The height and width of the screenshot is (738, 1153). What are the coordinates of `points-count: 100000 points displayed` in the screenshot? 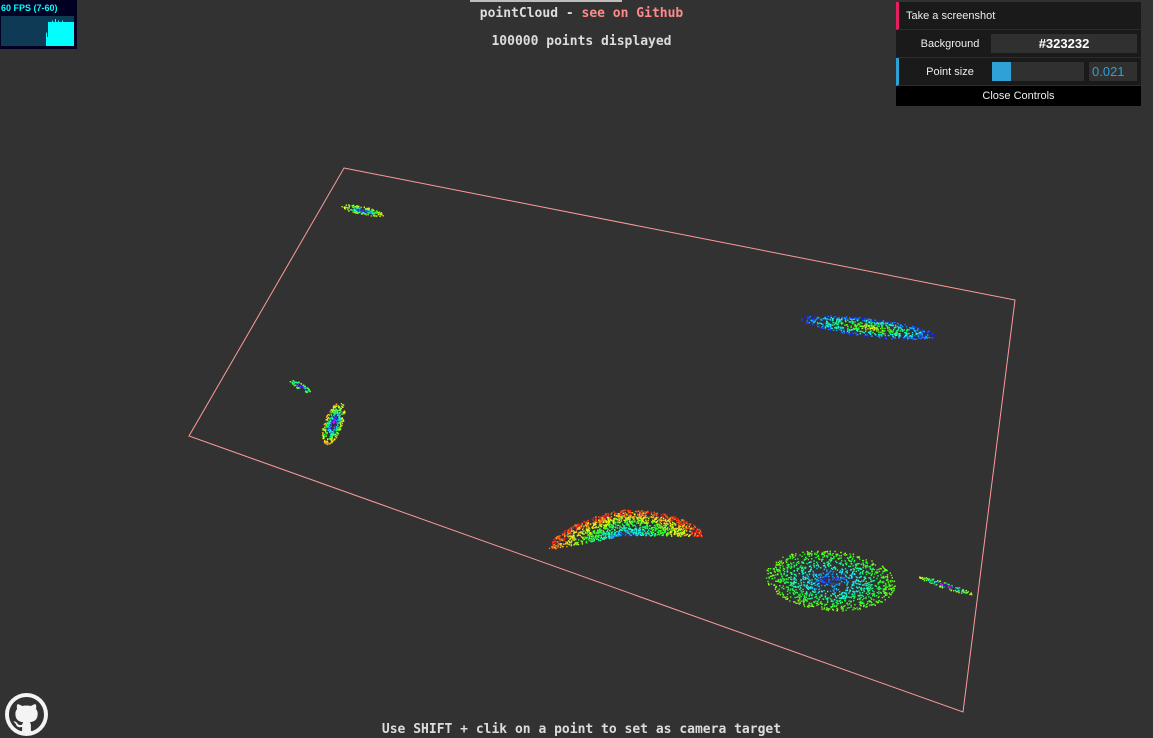 It's located at (581, 41).